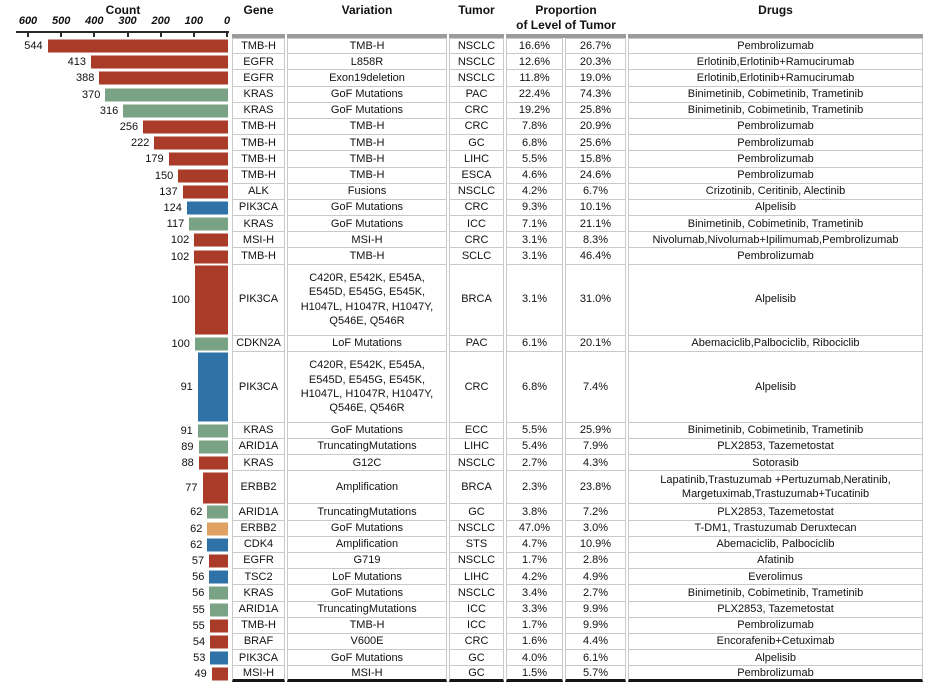 This screenshot has height=682, width=925. What do you see at coordinates (775, 78) in the screenshot?
I see `drugs-cell: Erlotinib,Erlotinib+Ramucirumab` at bounding box center [775, 78].